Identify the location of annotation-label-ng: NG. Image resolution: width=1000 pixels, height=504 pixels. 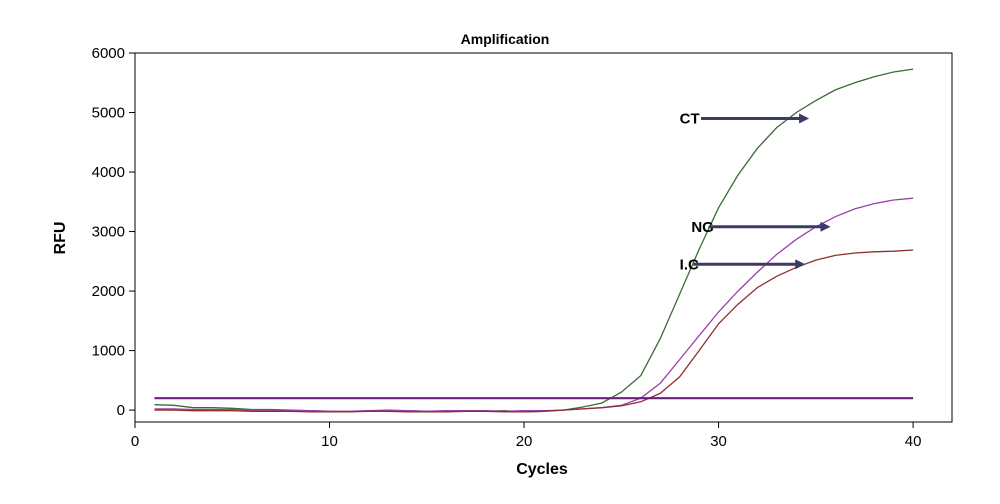
(702, 227).